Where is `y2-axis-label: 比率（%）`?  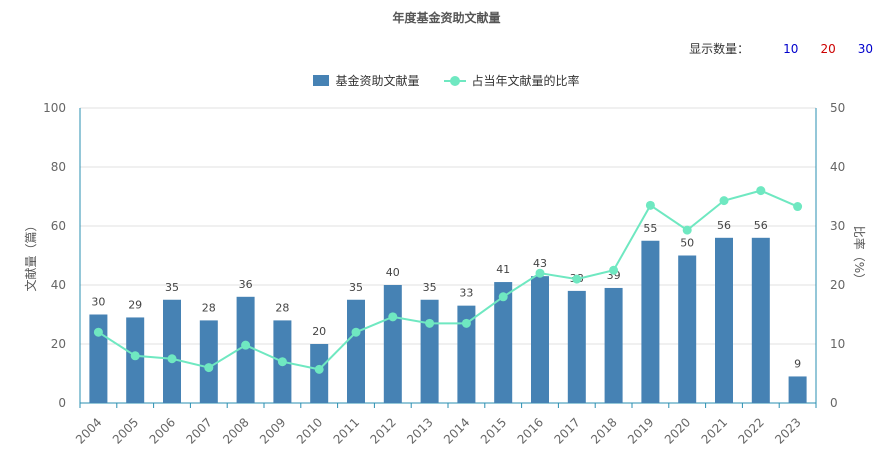
y2-axis-label: 比率（%） is located at coordinates (859, 255).